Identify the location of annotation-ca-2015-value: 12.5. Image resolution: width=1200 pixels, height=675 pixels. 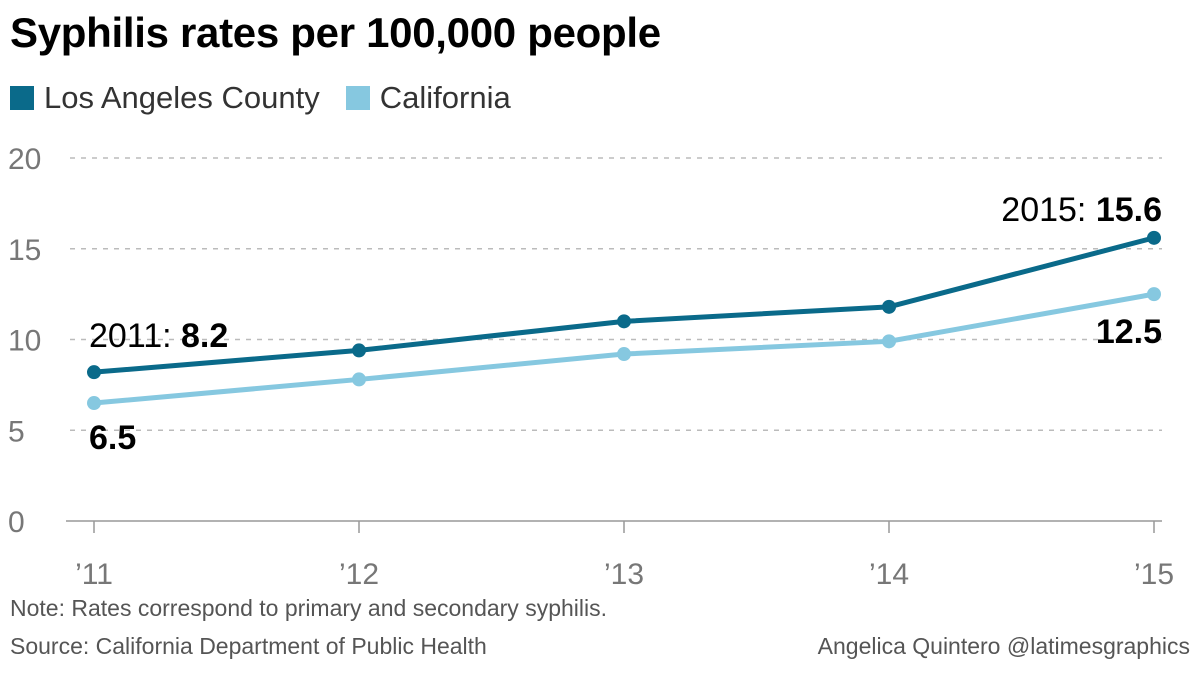
(1129, 332).